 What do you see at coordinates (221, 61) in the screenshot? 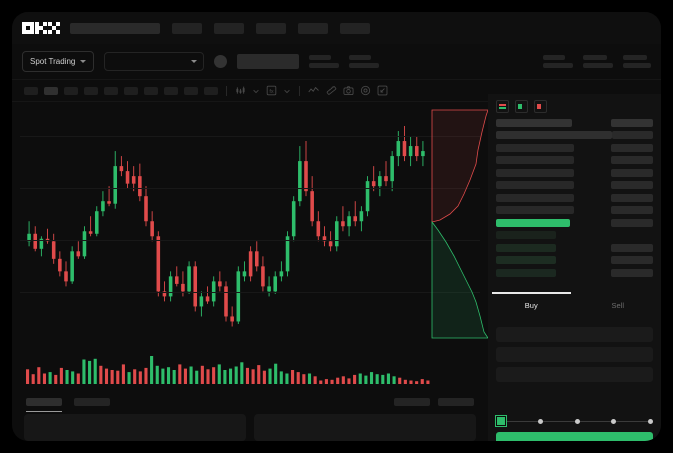
I see `coin-avatar` at bounding box center [221, 61].